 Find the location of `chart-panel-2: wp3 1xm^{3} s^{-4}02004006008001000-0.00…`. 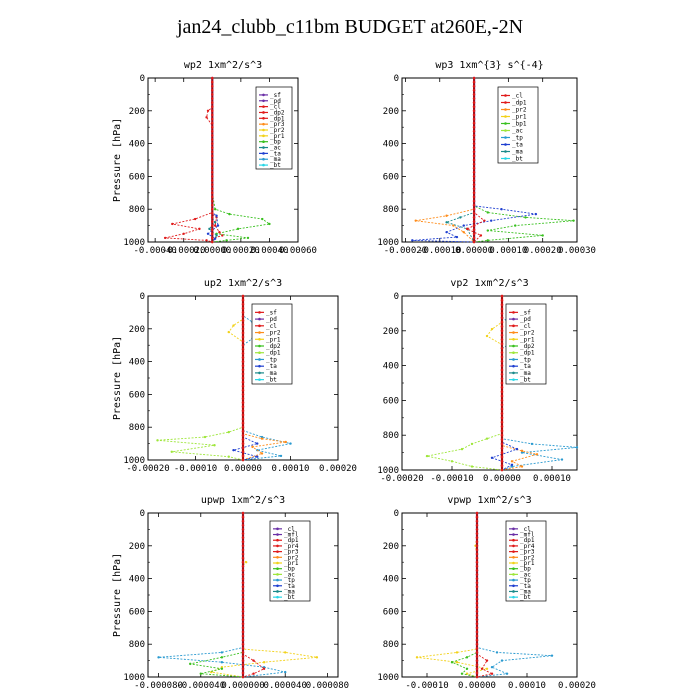

chart-panel-2: wp3 1xm^{3} s^{-4}02004006008001000-0.00… is located at coordinates (486, 158).